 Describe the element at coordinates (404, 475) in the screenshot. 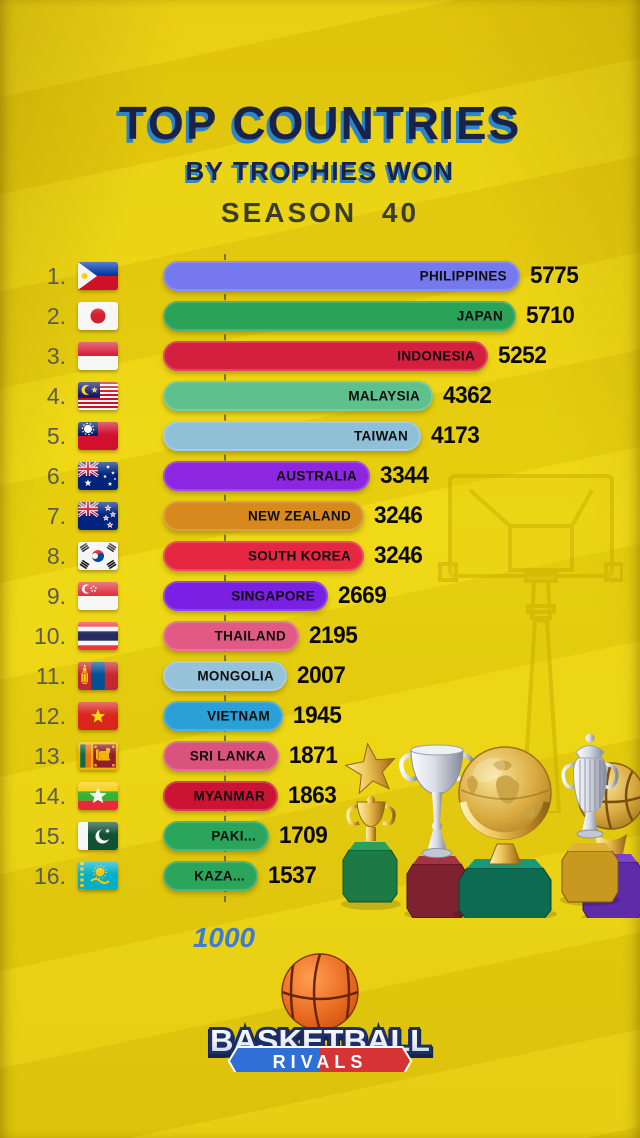

I see `value-label: 3344` at that location.